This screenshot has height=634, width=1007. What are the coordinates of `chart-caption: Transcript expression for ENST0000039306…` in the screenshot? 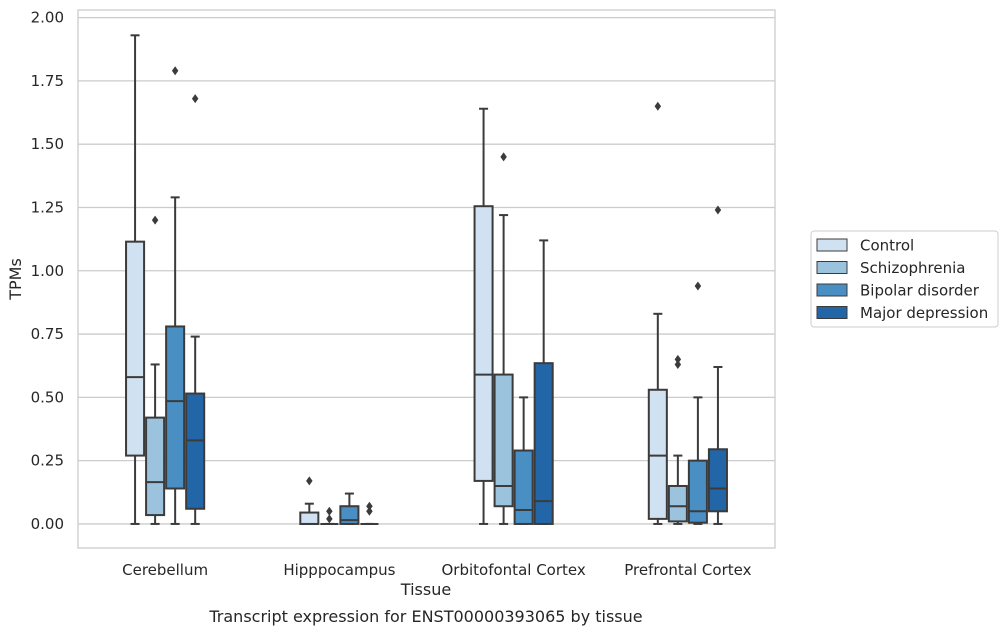 It's located at (425, 616).